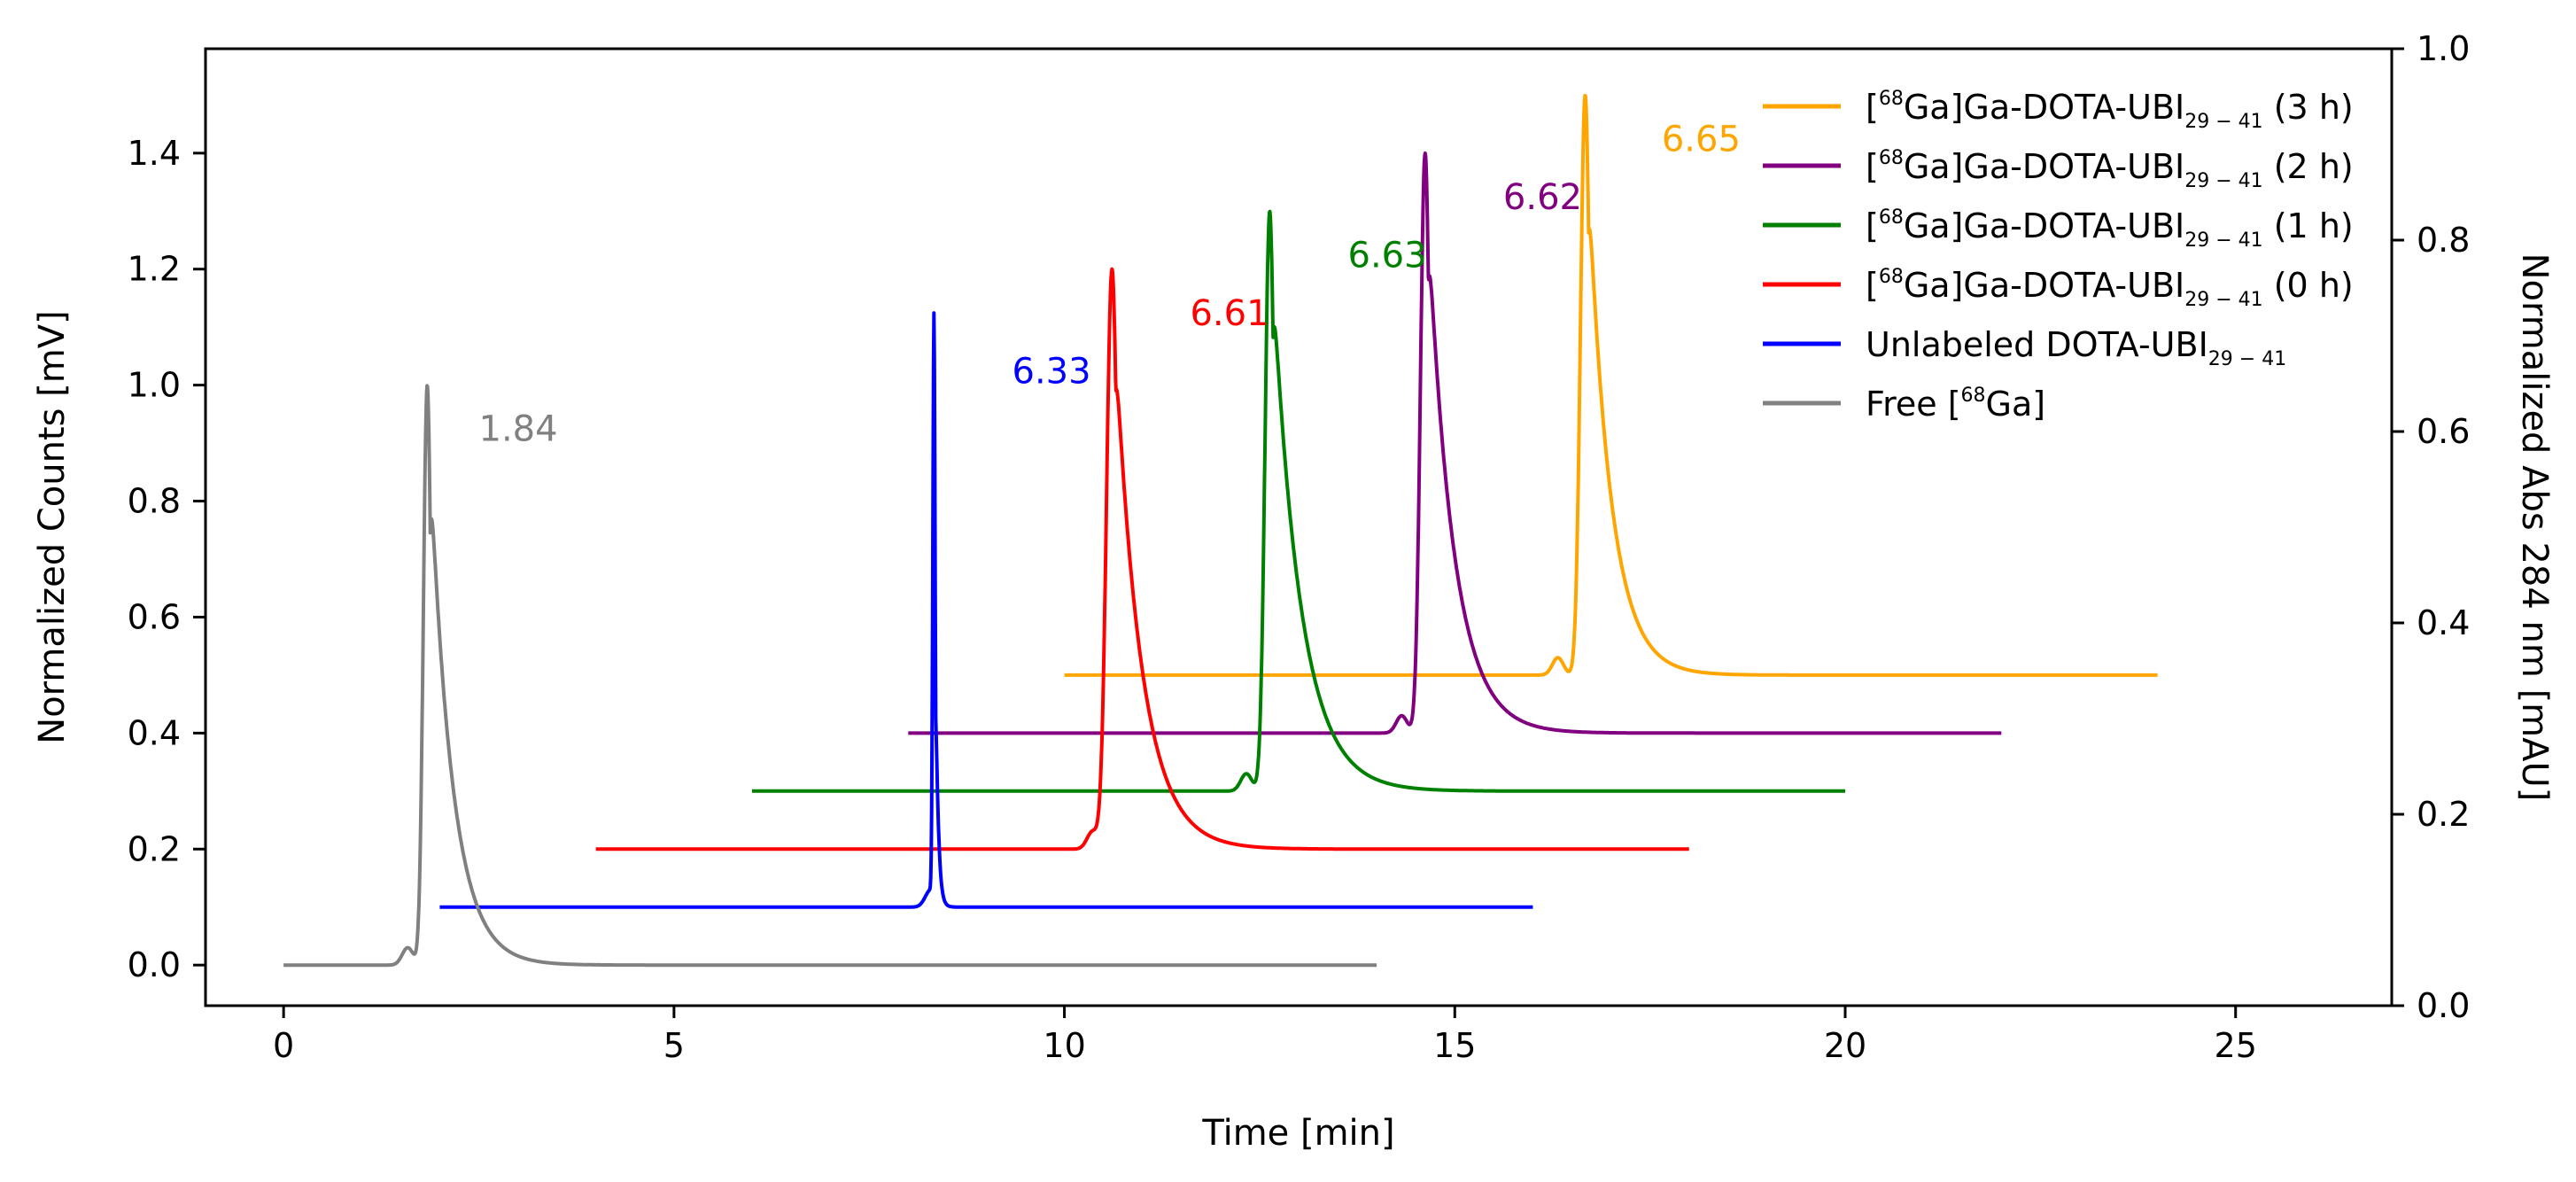 This screenshot has width=2576, height=1182. I want to click on peak-label-3: 6.61, so click(1229, 314).